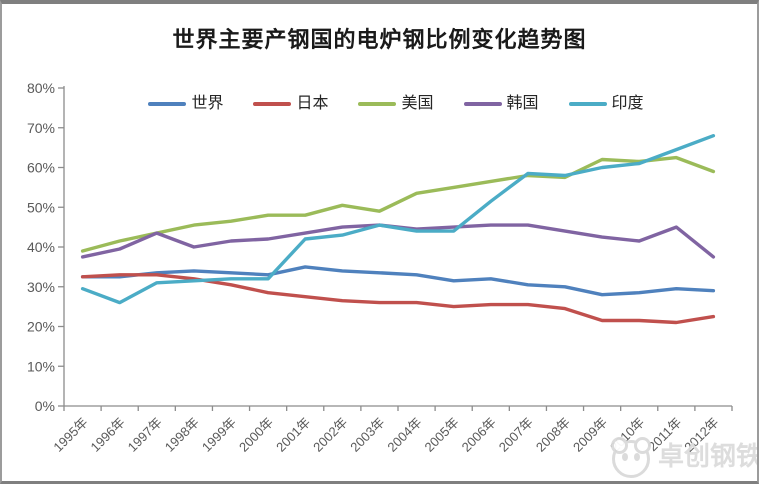 The image size is (759, 484). Describe the element at coordinates (330, 435) in the screenshot. I see `x-tick-label: 2002年` at that location.